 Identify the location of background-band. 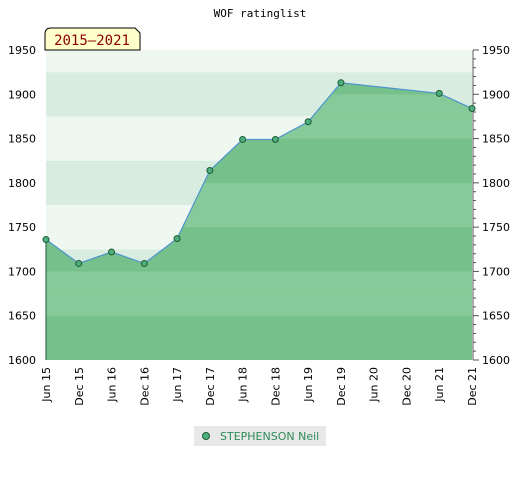
(259, 61).